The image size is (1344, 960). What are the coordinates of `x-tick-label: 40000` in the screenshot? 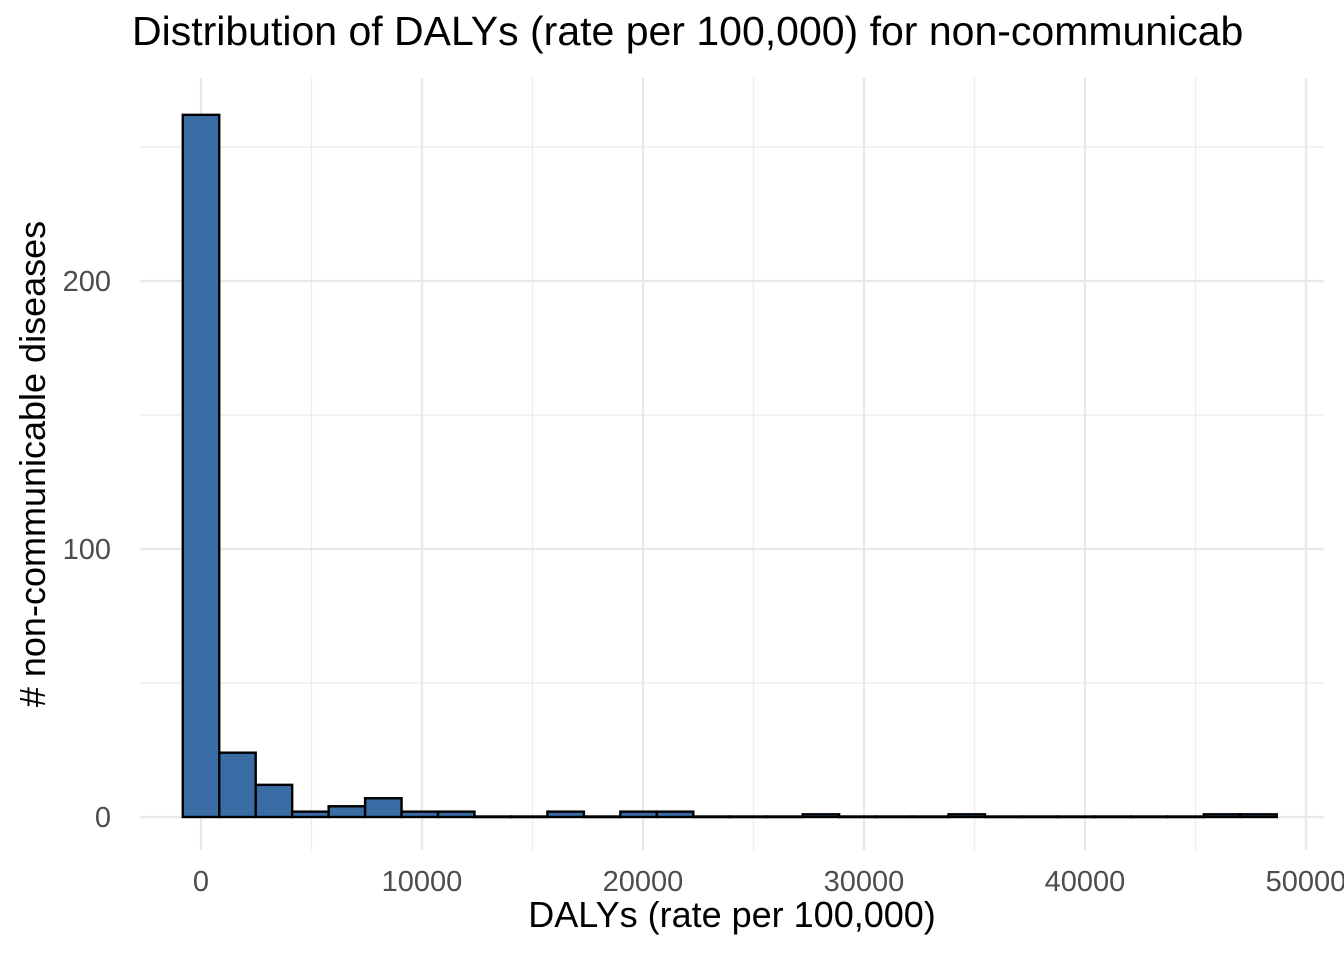 It's located at (1085, 882).